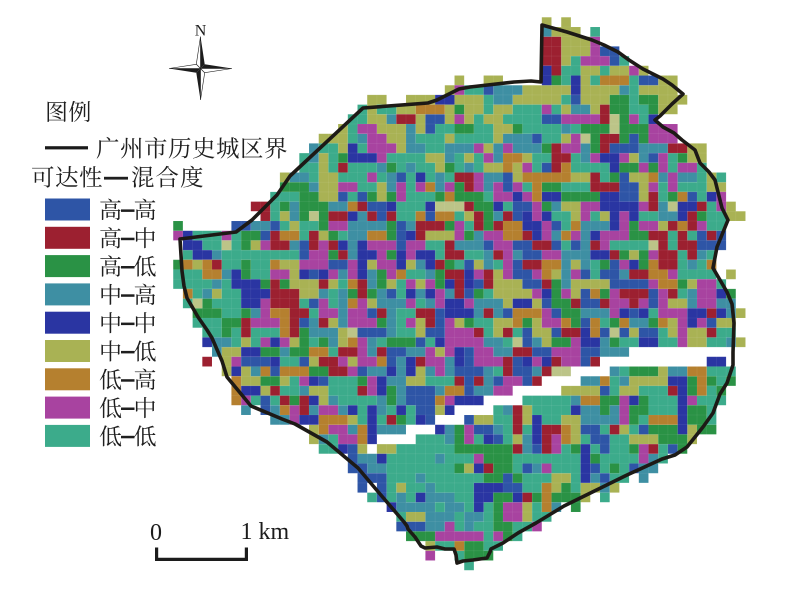 This screenshot has height=589, width=810. Describe the element at coordinates (156, 533) in the screenshot. I see `svg-text: 0` at that location.